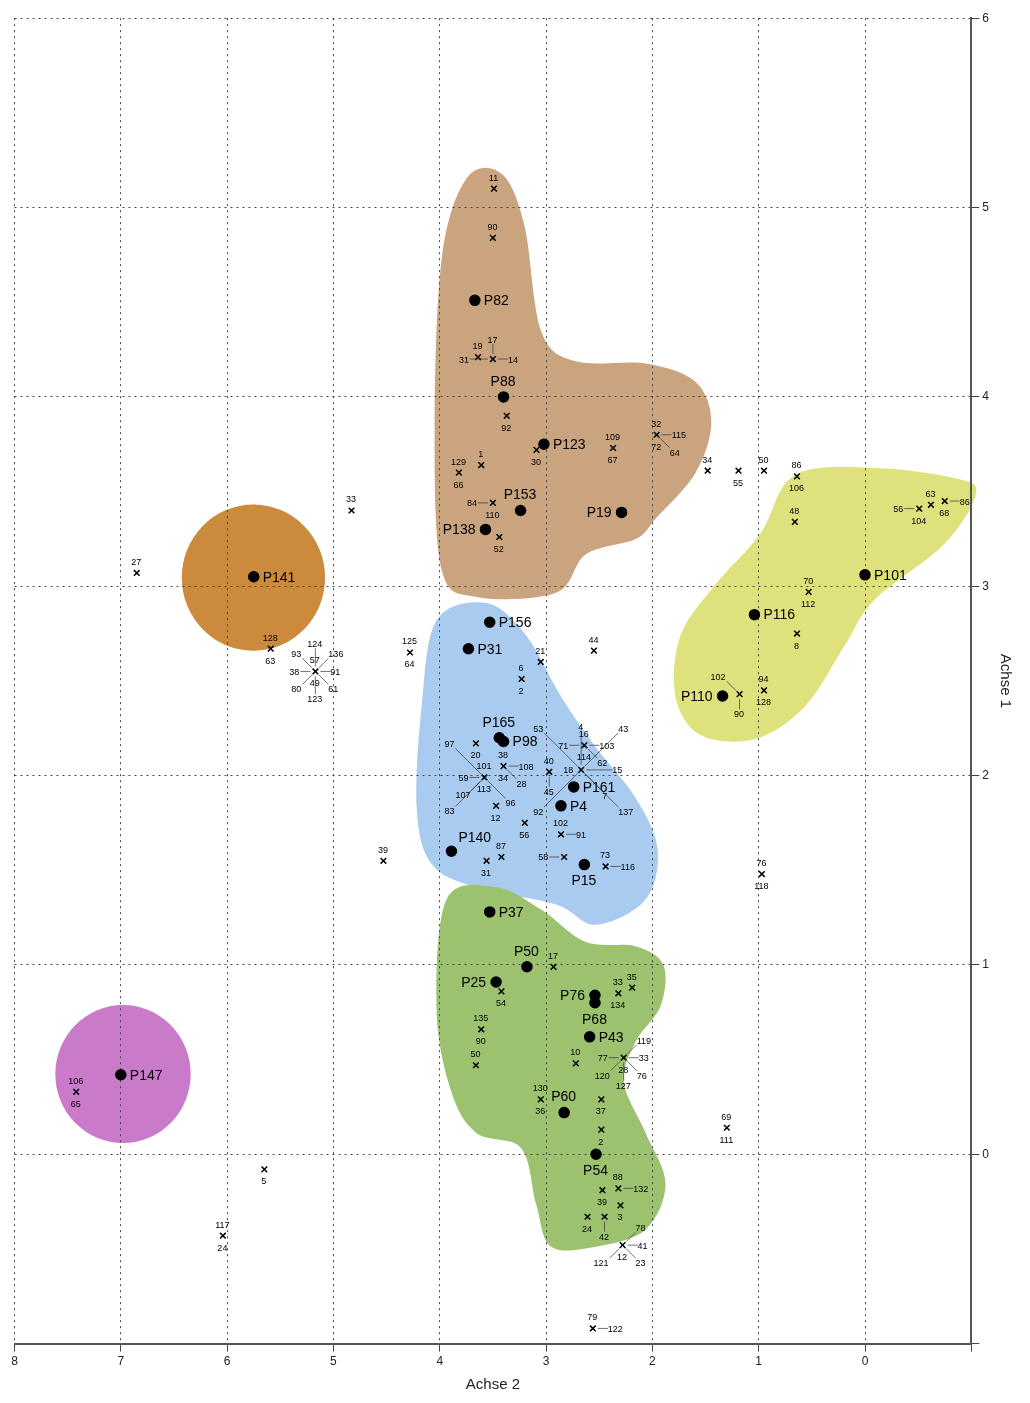 This screenshot has height=1403, width=1030. Describe the element at coordinates (986, 774) in the screenshot. I see `y-tick-label: 2` at that location.